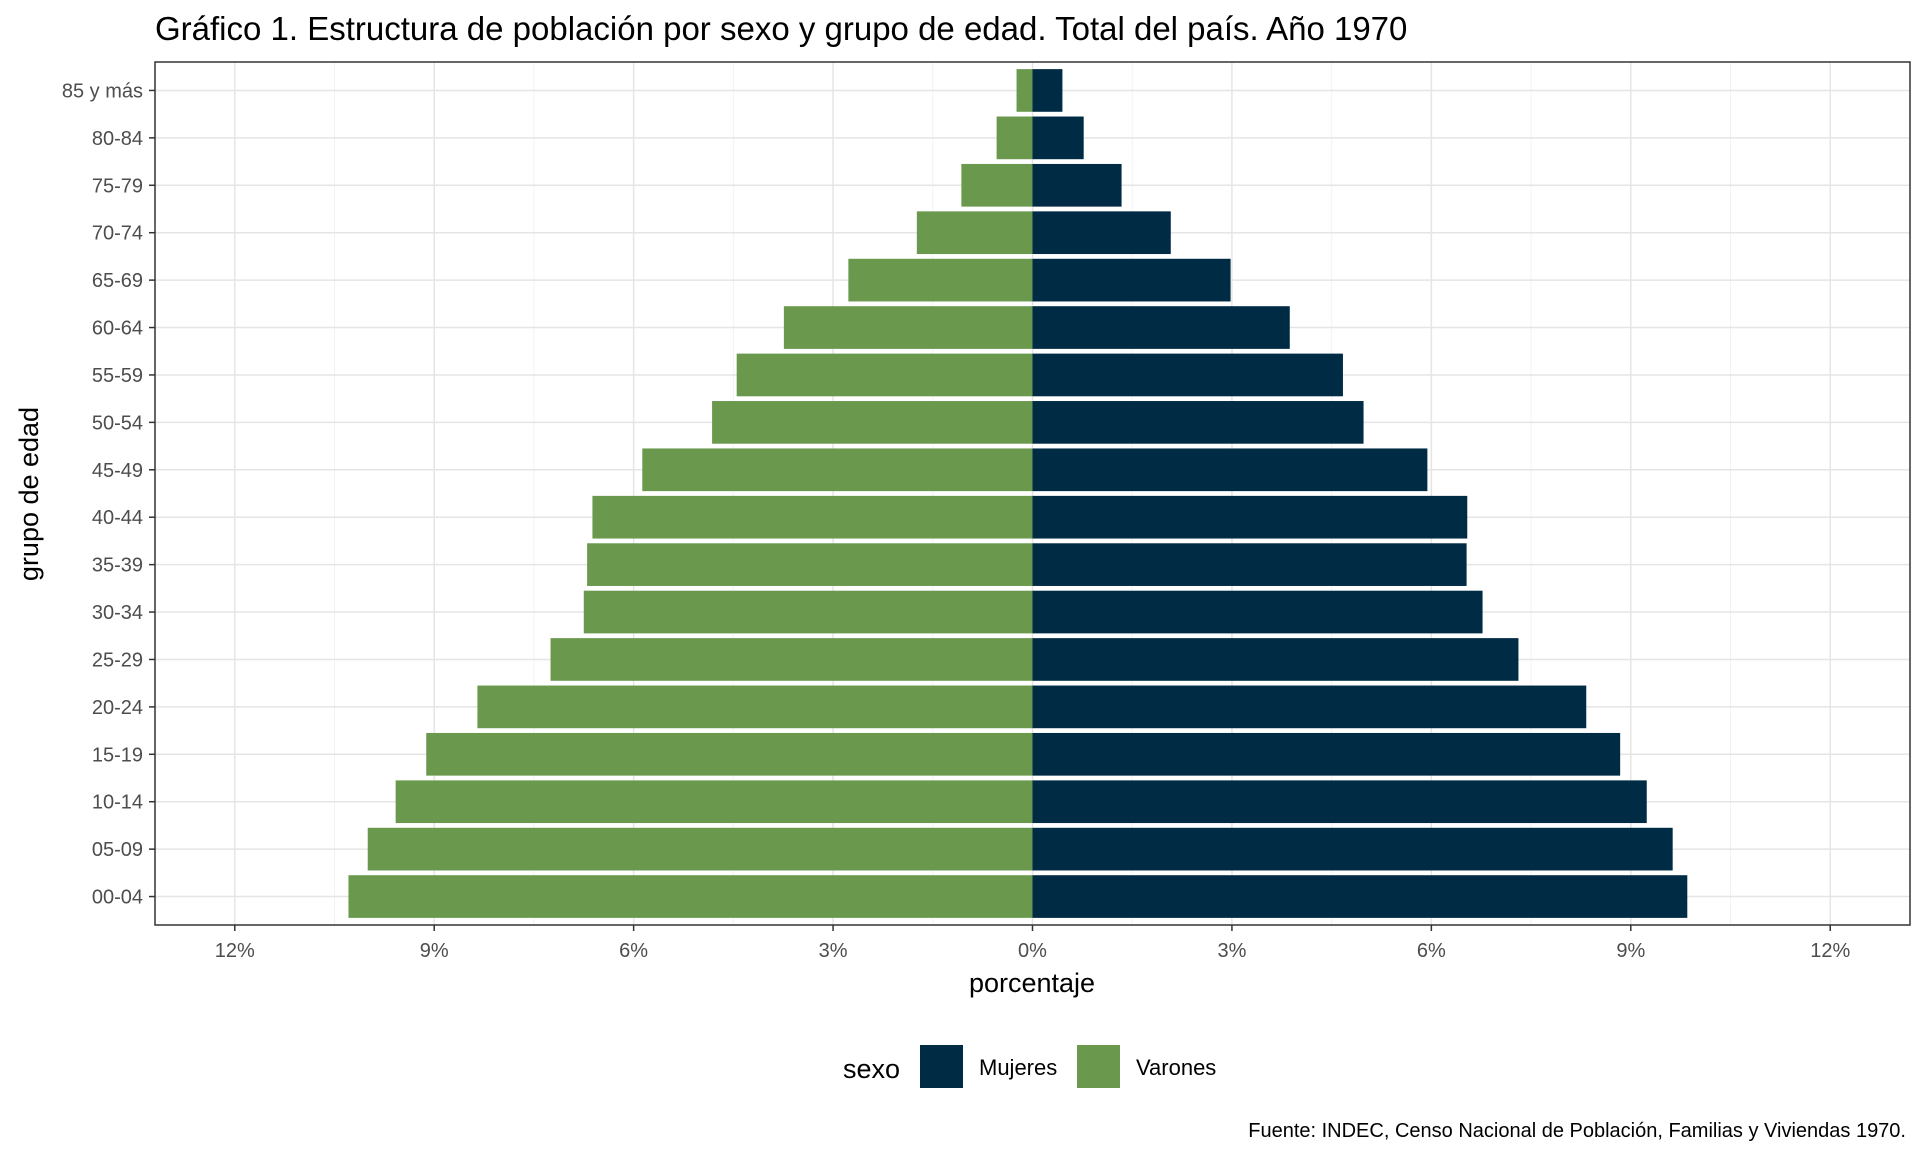  What do you see at coordinates (117, 329) in the screenshot?
I see `y-tick-label: 60-64` at bounding box center [117, 329].